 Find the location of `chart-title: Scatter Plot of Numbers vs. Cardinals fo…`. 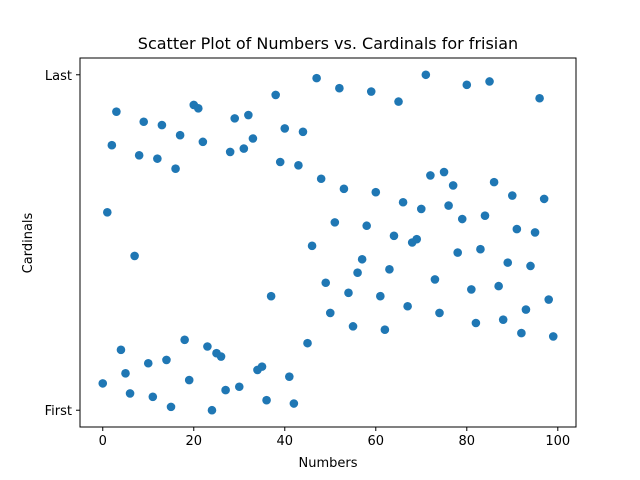

chart-title: Scatter Plot of Numbers vs. Cardinals fo… is located at coordinates (328, 43).